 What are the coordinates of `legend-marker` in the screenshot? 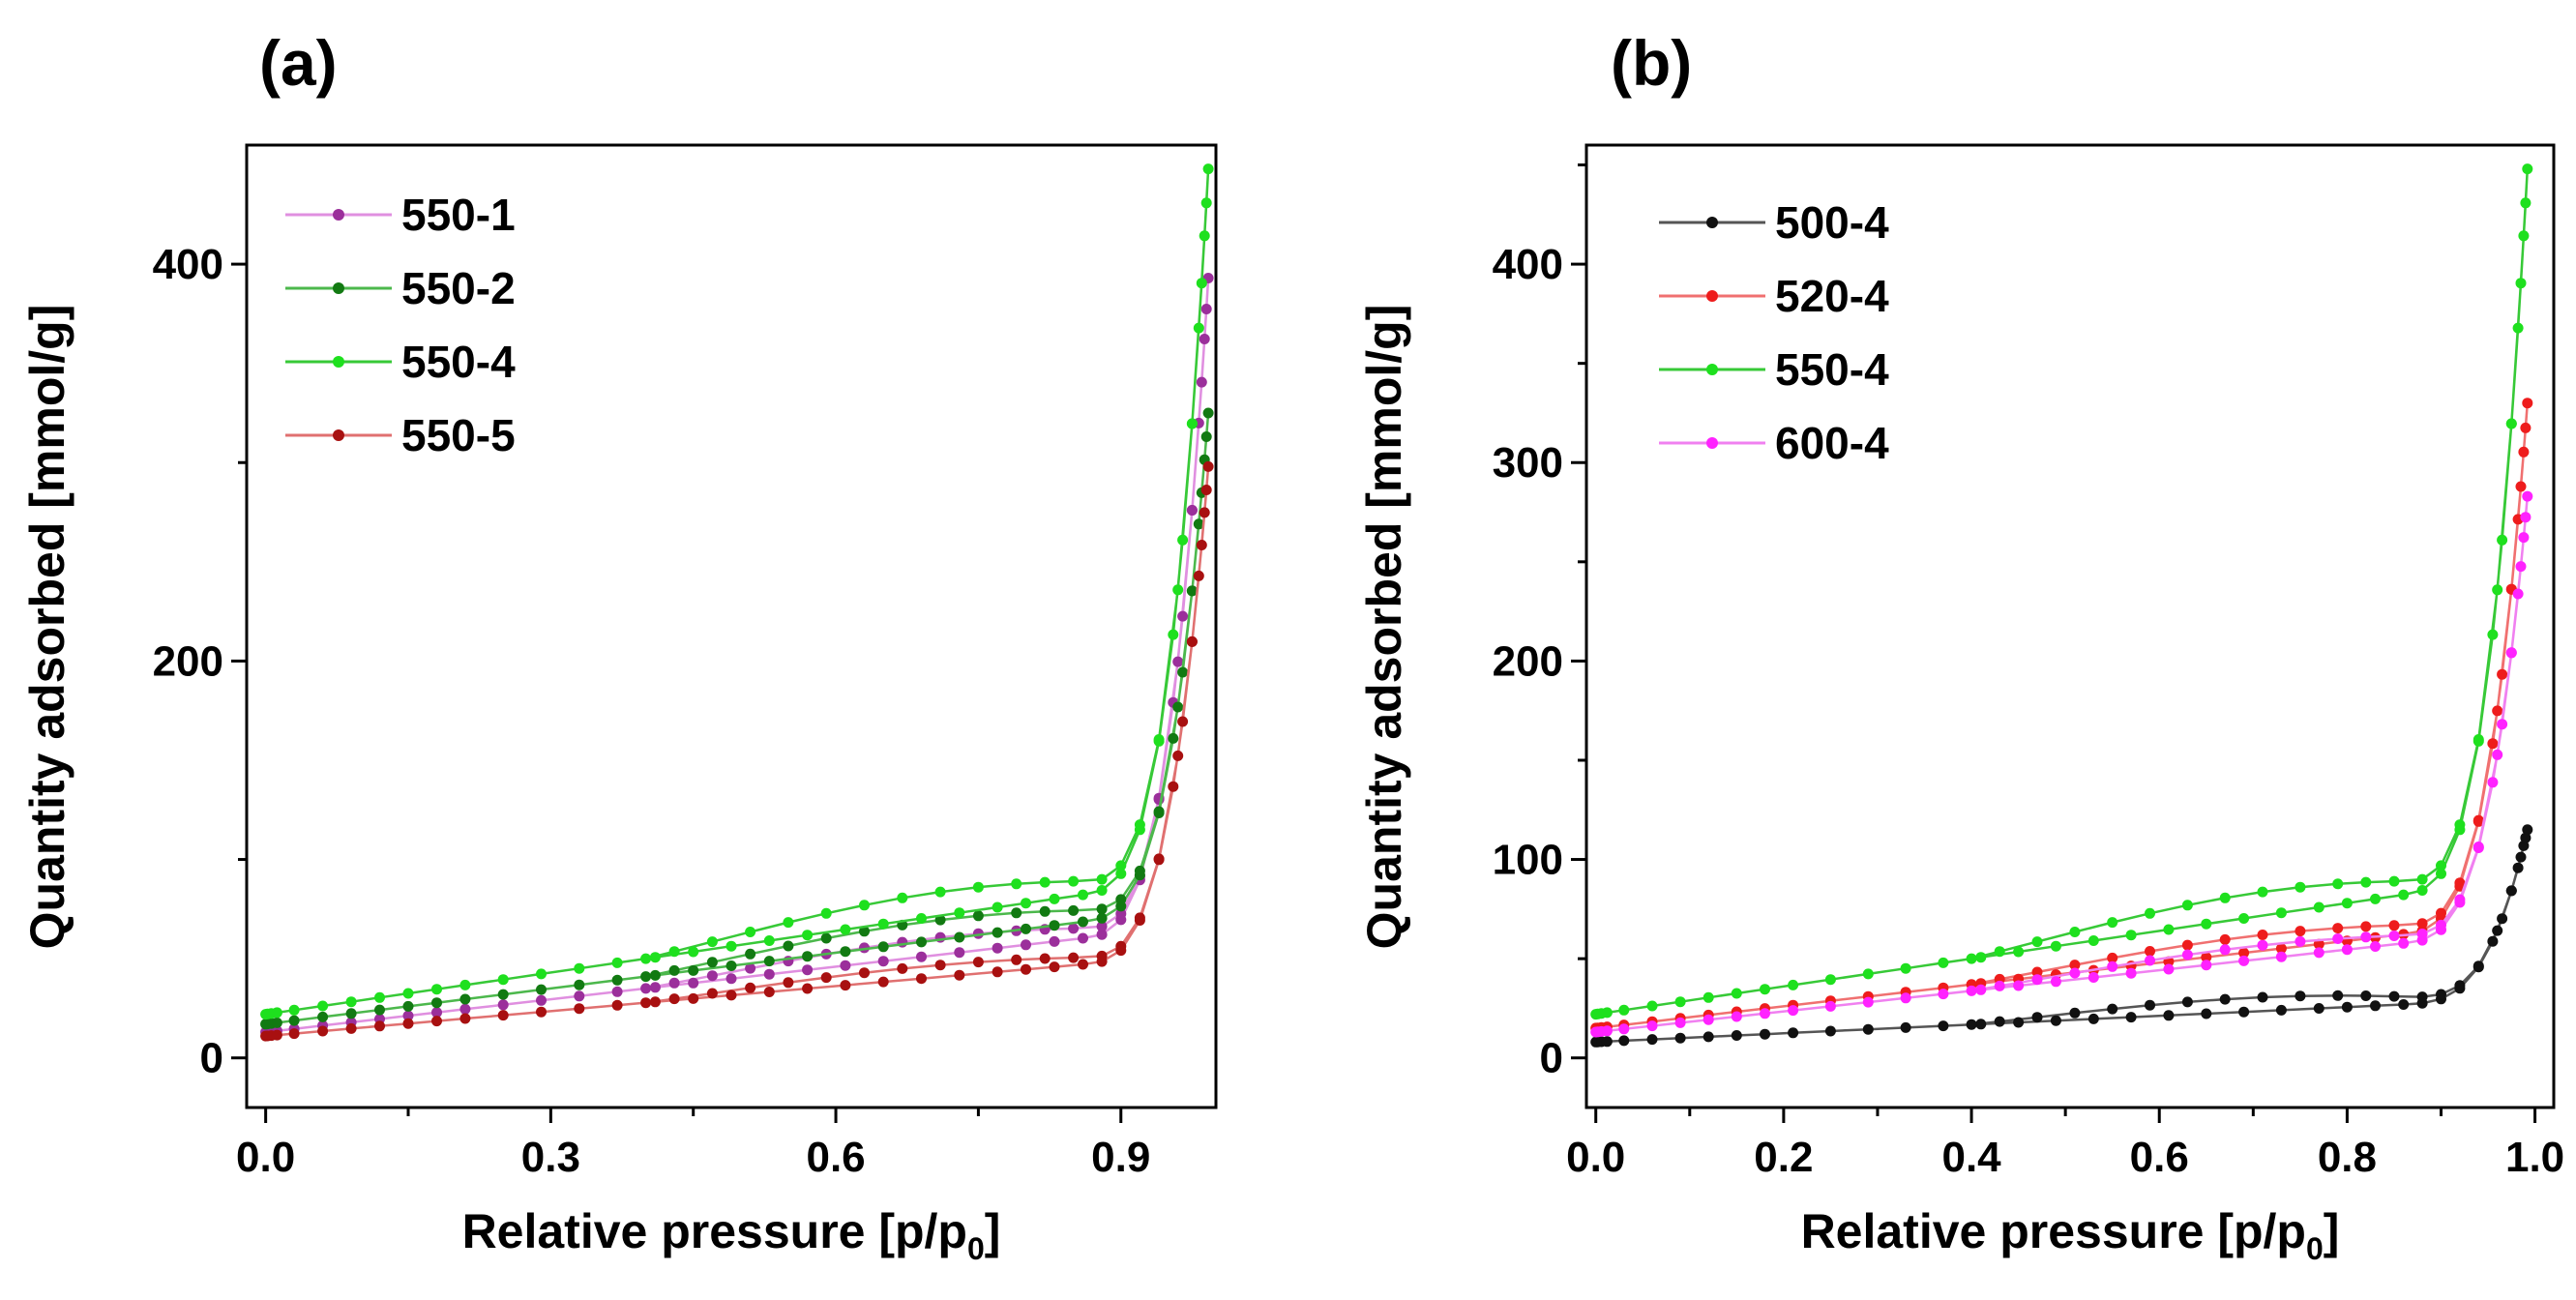 It's located at (338, 435).